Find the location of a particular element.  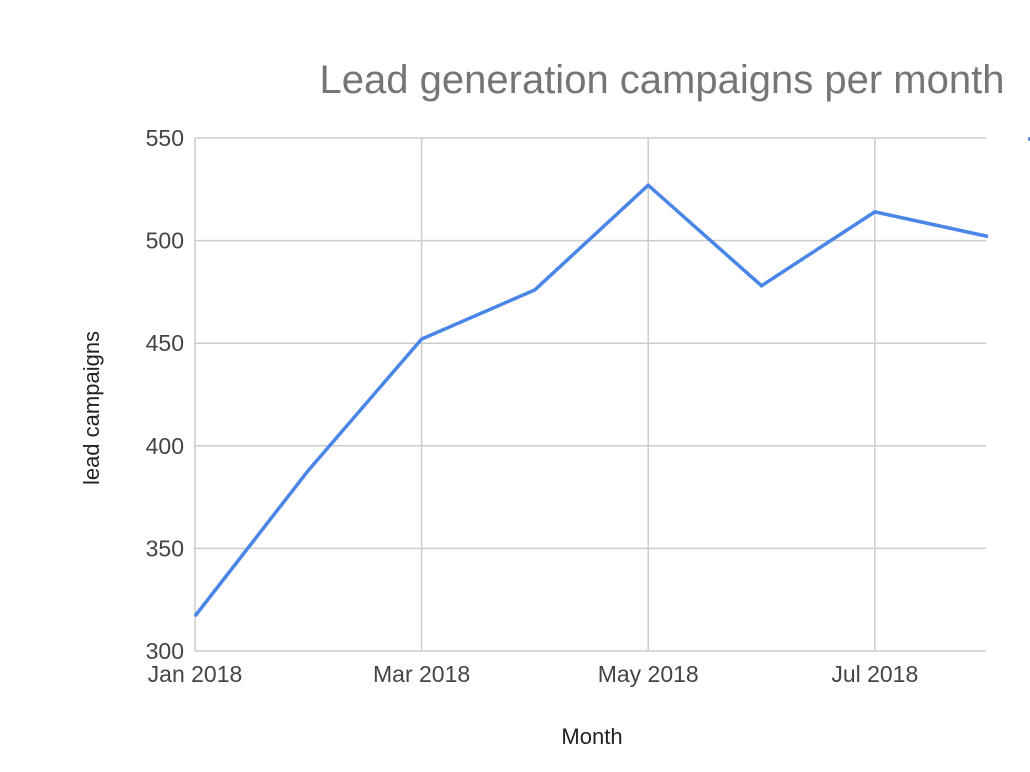

chart-title: Lead generation campaigns per month is located at coordinates (662, 80).